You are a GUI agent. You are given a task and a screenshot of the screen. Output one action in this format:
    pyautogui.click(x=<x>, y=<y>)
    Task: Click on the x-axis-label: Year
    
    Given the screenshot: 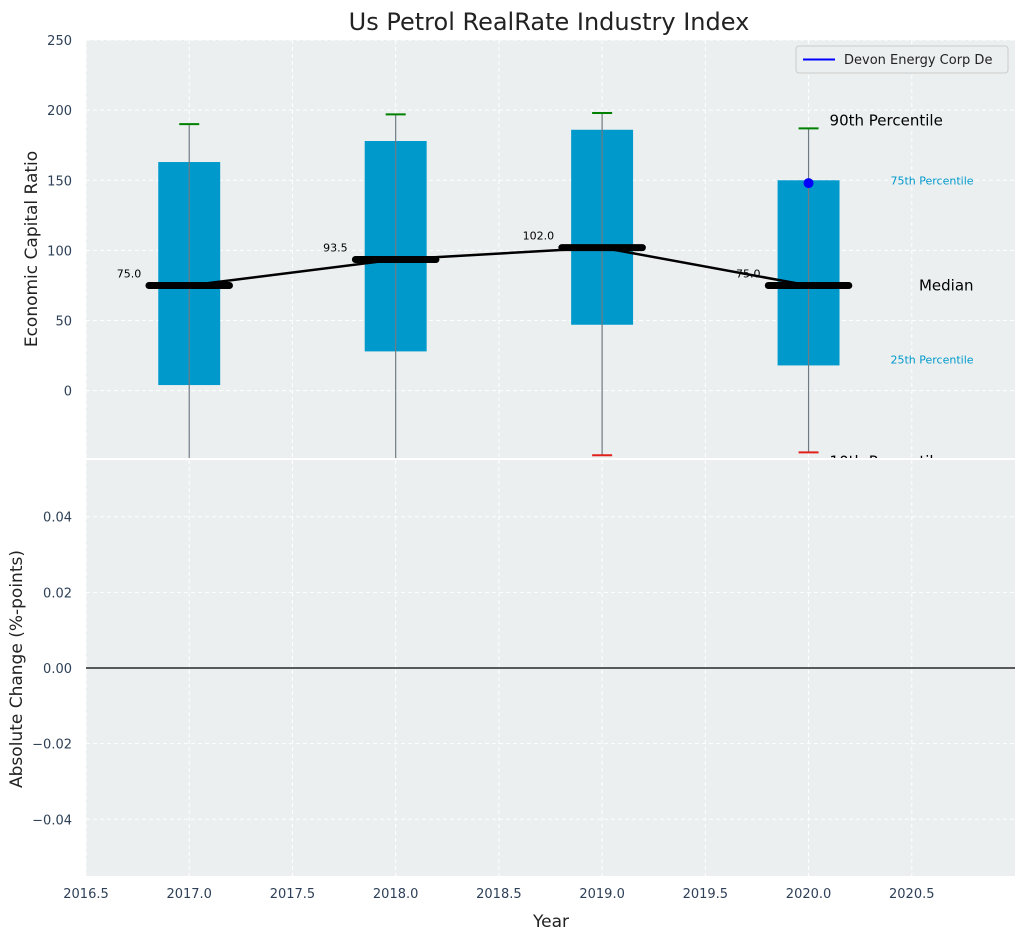 What is the action you would take?
    pyautogui.click(x=550, y=922)
    